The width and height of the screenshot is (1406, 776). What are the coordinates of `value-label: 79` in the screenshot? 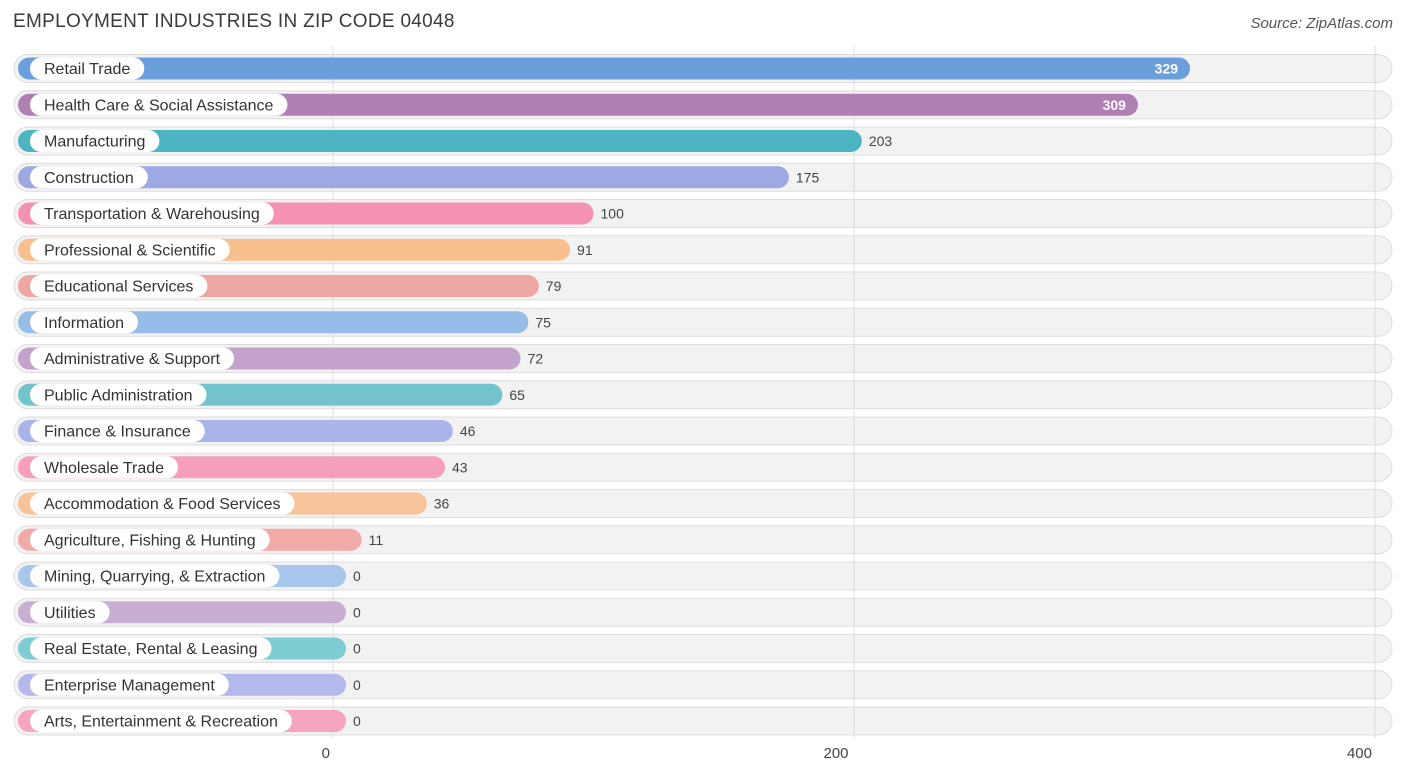 It's located at (554, 286).